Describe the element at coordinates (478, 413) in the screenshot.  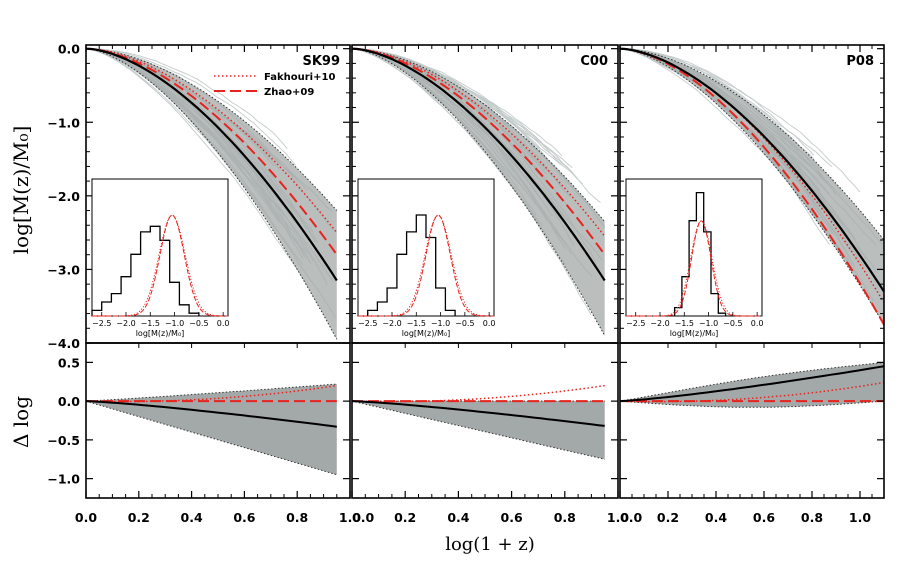
I see `delta-median` at that location.